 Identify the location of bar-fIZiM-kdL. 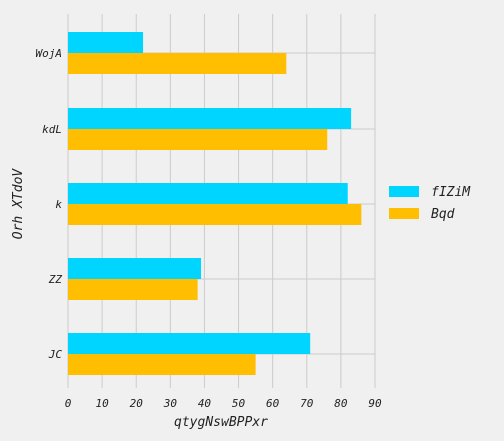
(210, 118).